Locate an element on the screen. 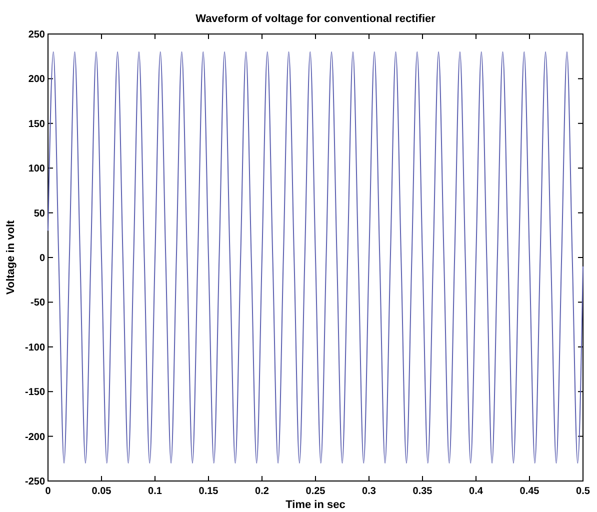 This screenshot has width=597, height=512. x-tick-label: 0.4 is located at coordinates (476, 491).